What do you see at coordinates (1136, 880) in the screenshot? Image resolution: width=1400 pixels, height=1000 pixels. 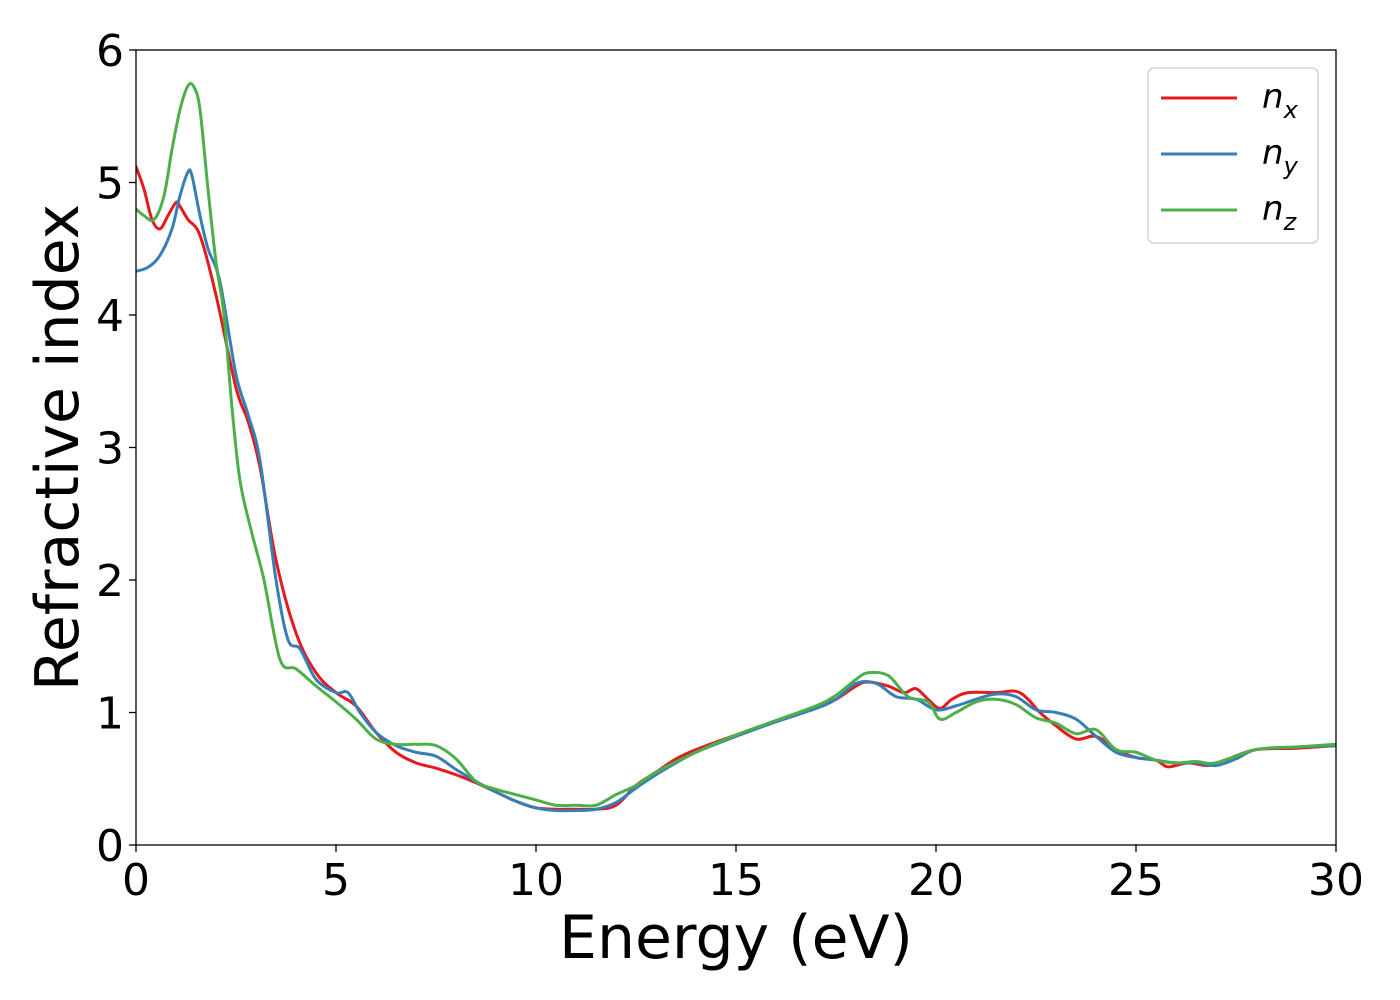 I see `x-tick-label: 25` at bounding box center [1136, 880].